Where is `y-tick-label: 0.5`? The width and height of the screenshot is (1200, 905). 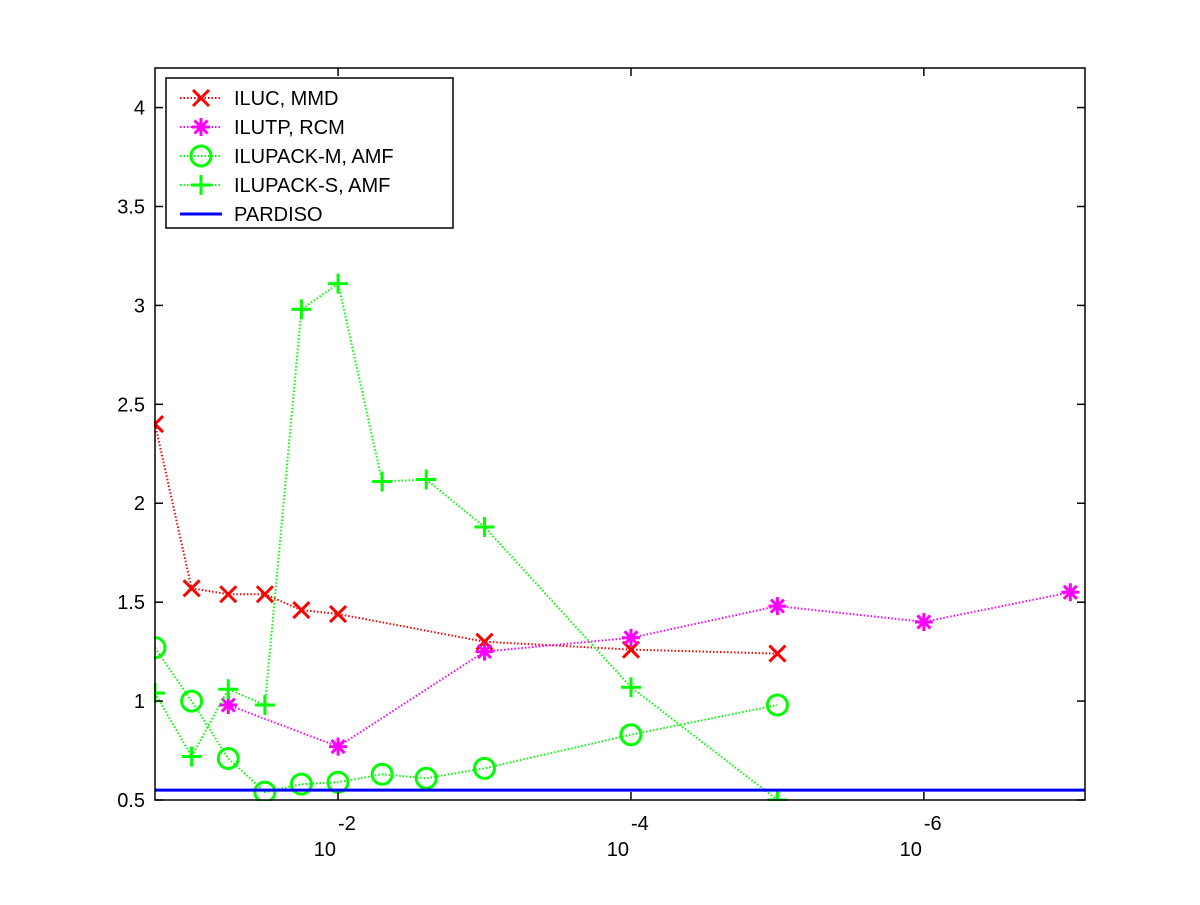 y-tick-label: 0.5 is located at coordinates (131, 801).